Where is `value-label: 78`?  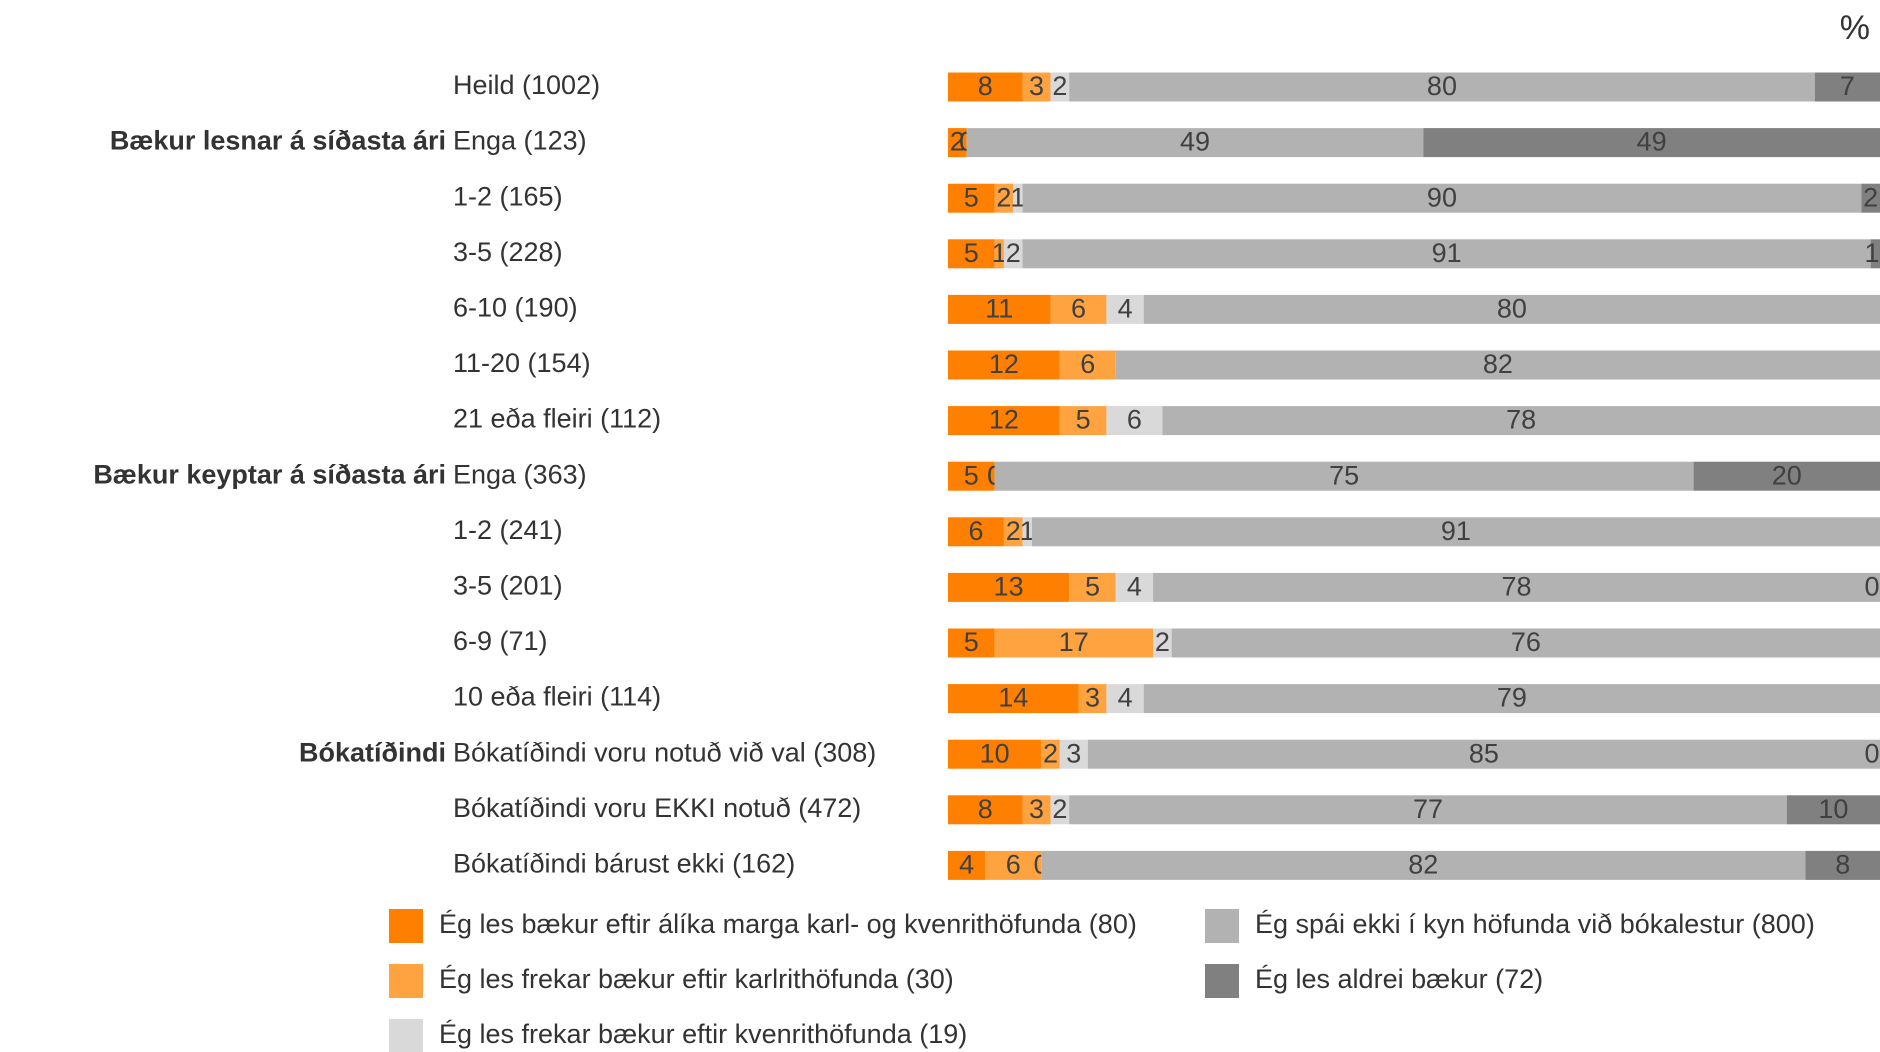 value-label: 78 is located at coordinates (1516, 587).